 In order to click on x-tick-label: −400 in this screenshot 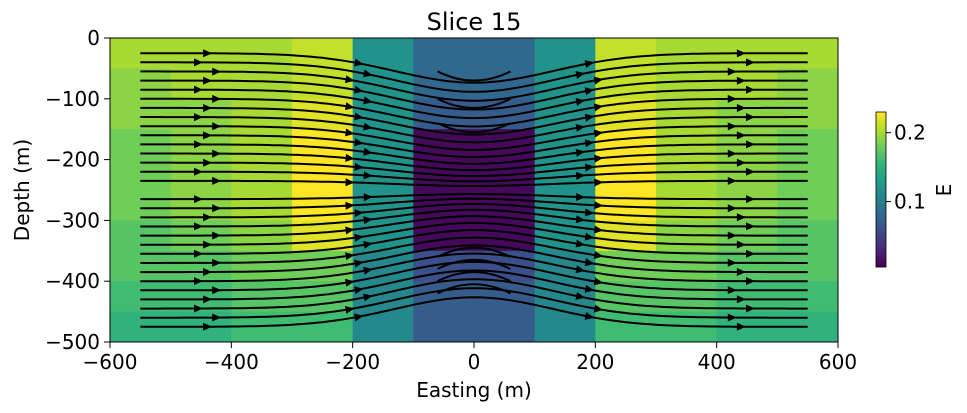, I will do `click(231, 362)`.